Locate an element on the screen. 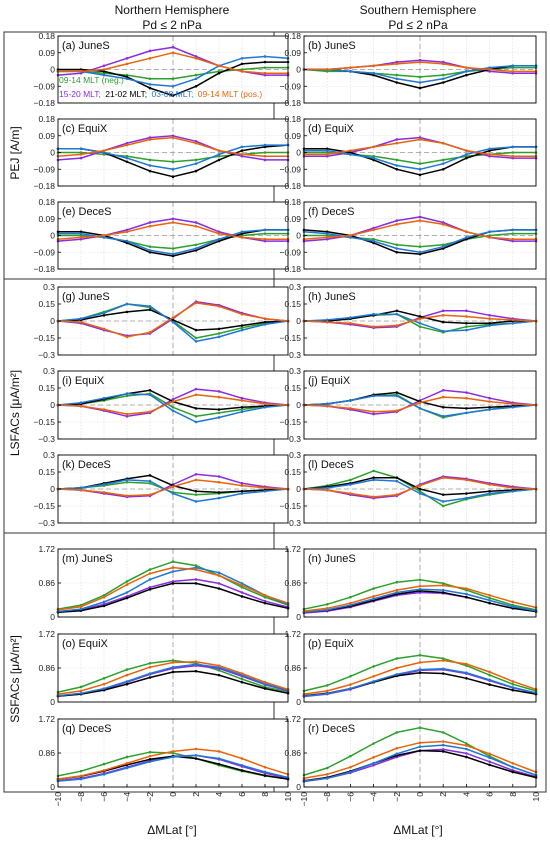 Image resolution: width=550 pixels, height=844 pixels. panel-4: 0.18 0.09 0 −0.09 −0.18 (e) DeceS is located at coordinates (161, 235).